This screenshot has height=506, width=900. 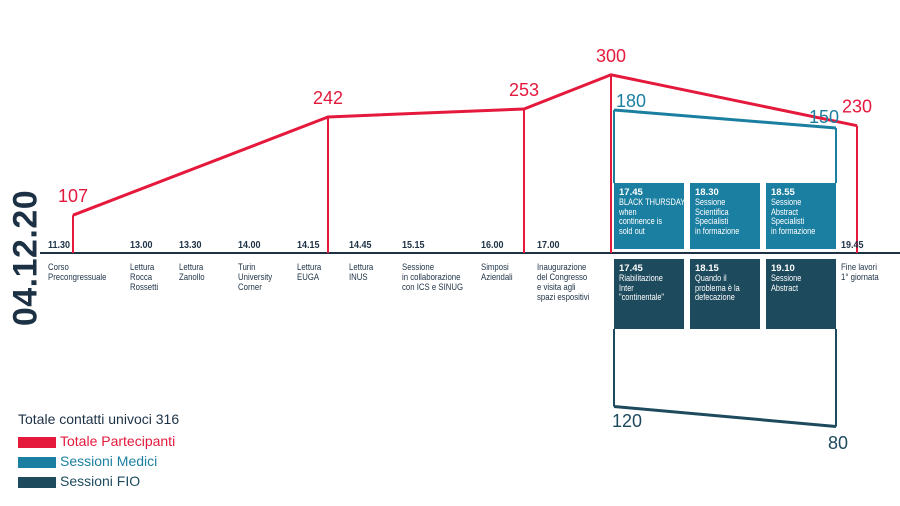 I want to click on session-box-fio: 19.10 Sessione Abstract, so click(x=801, y=294).